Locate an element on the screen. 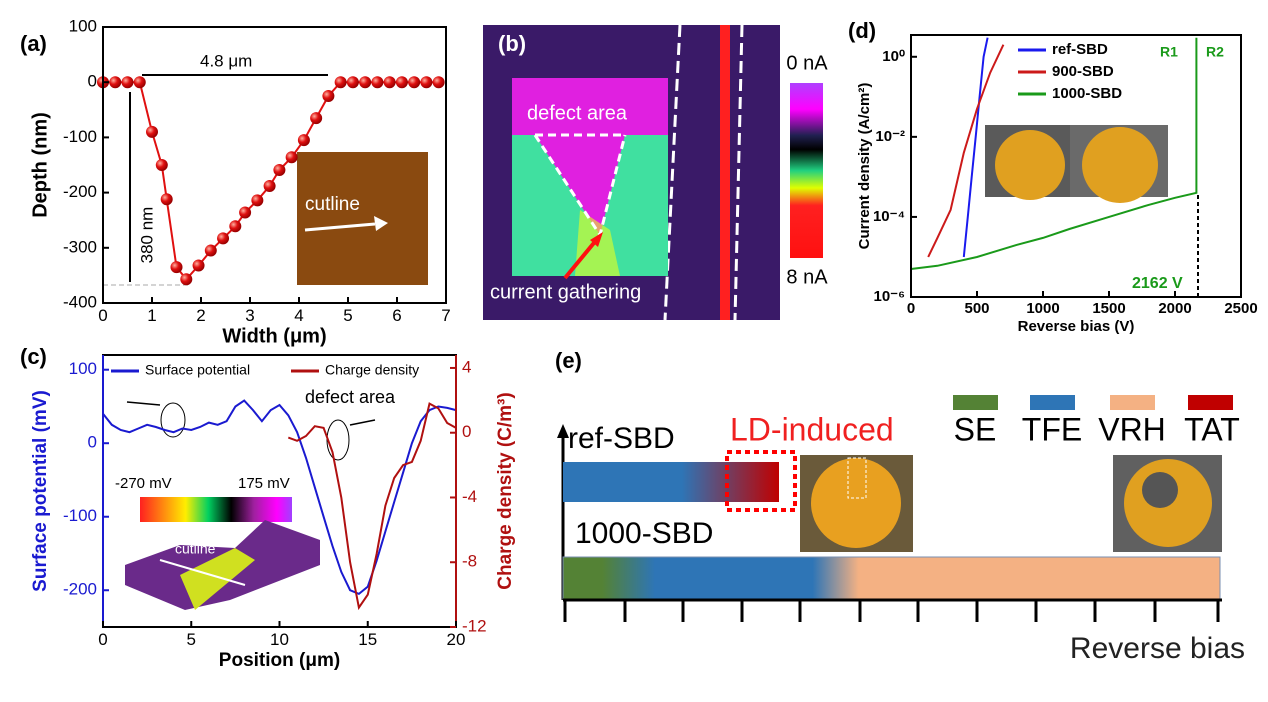 This screenshot has width=1268, height=702. legend-label: 1000-SBD is located at coordinates (1087, 93).